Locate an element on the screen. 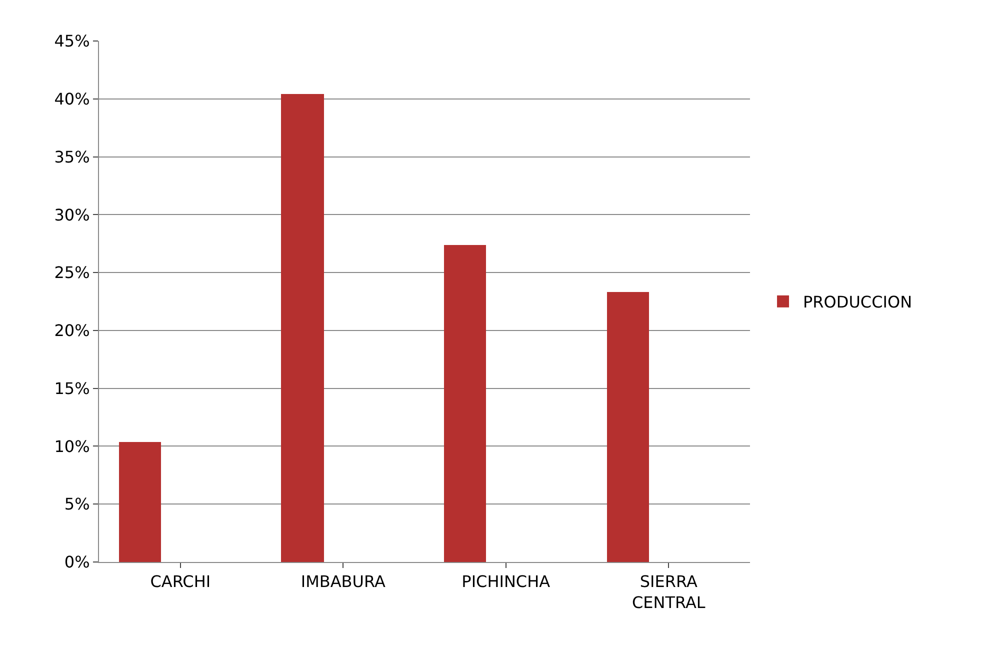  x-tick-label: PICHINCHA is located at coordinates (506, 582).